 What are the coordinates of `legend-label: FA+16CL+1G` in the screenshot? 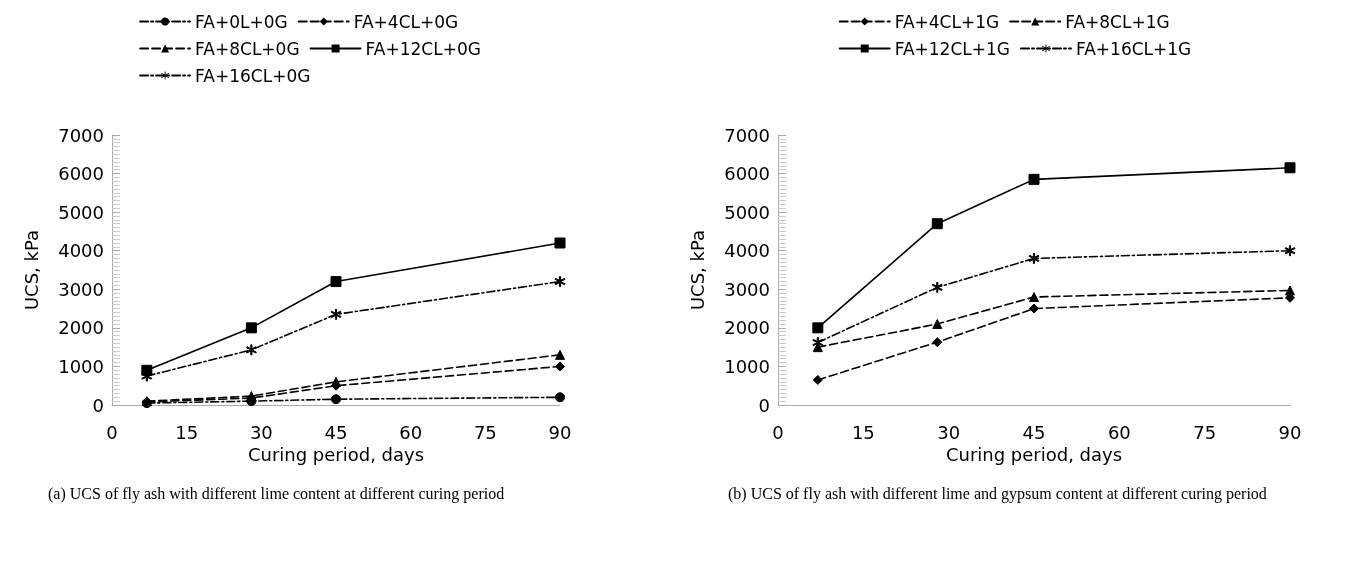 It's located at (1134, 48).